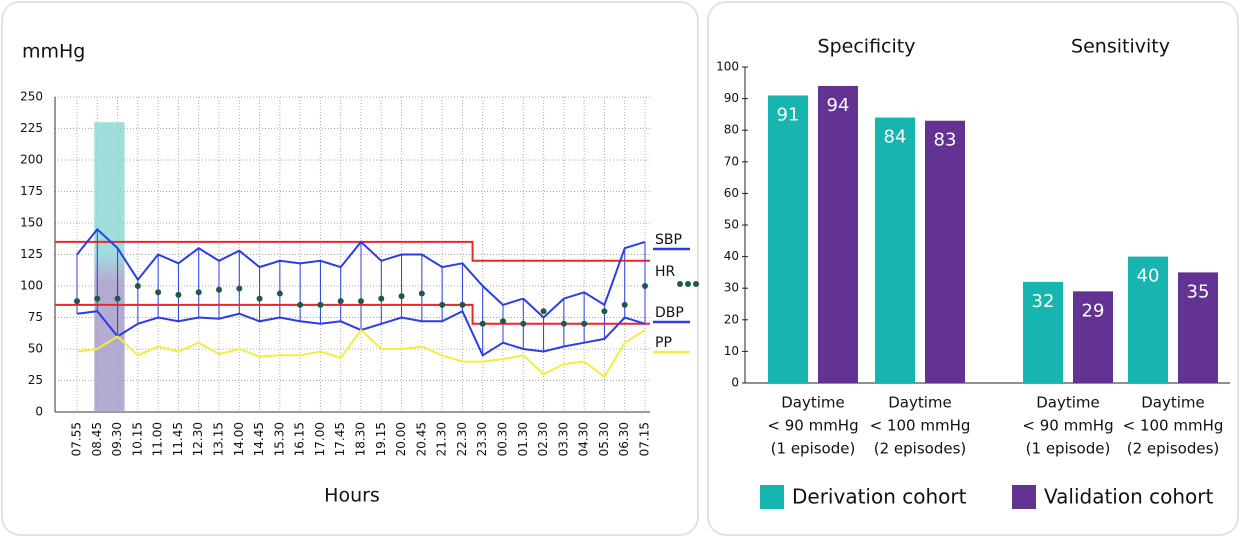 Image resolution: width=1242 pixels, height=543 pixels. I want to click on x-tick-label: 17.45, so click(340, 439).